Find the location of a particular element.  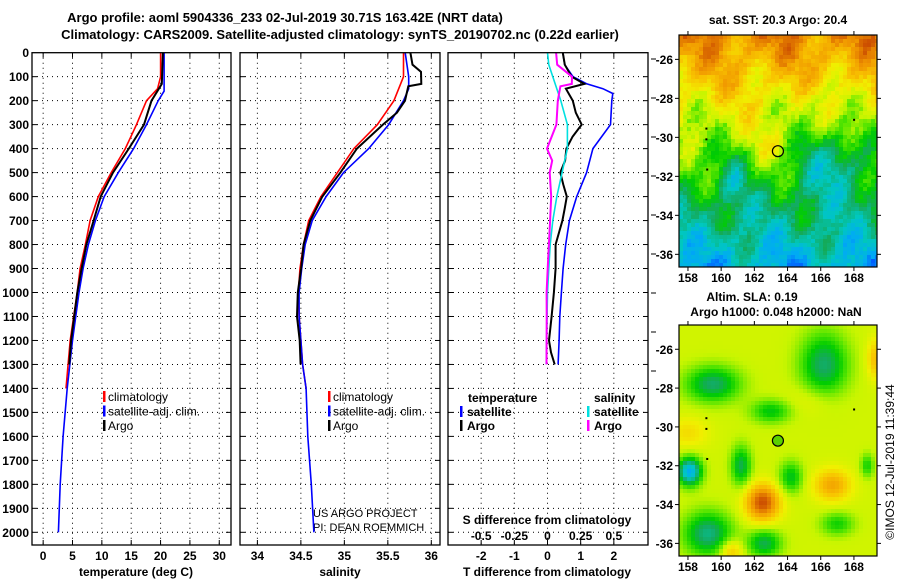

x-tick-label: -1 is located at coordinates (514, 556).